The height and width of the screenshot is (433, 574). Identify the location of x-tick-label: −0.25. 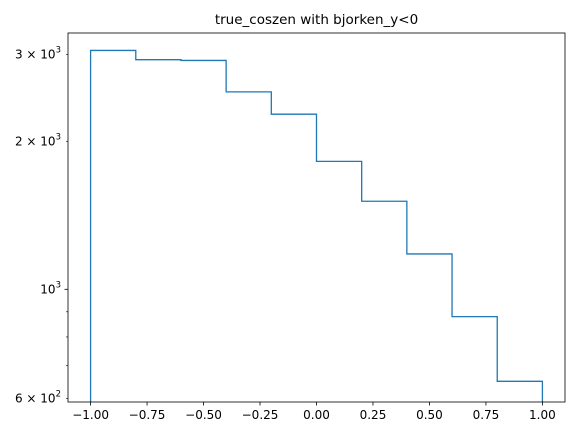
(260, 415).